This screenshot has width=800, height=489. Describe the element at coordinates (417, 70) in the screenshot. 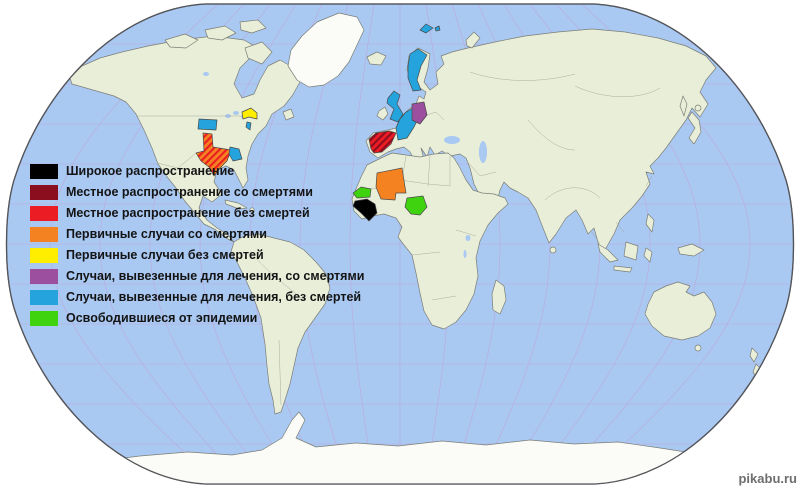

I see `region-norway` at that location.